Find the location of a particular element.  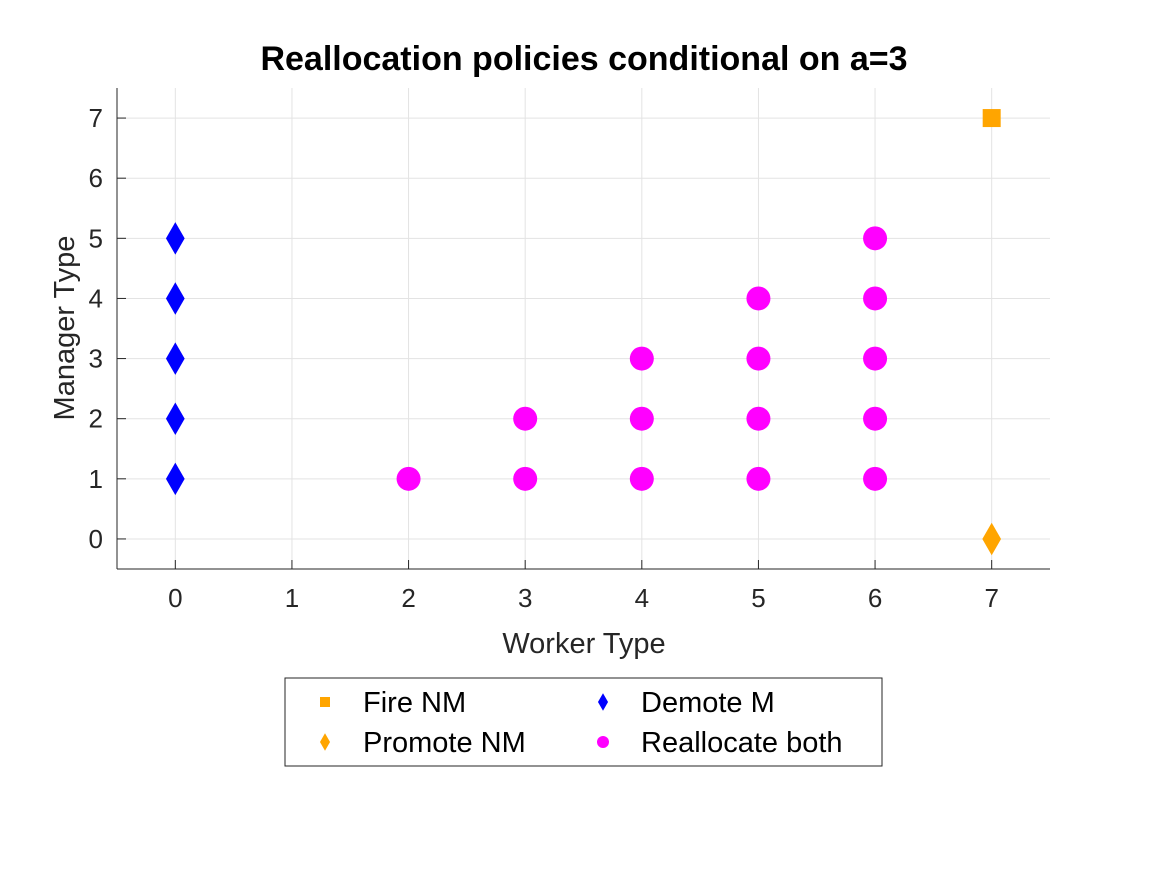

x-tick-label: 6 is located at coordinates (875, 598).